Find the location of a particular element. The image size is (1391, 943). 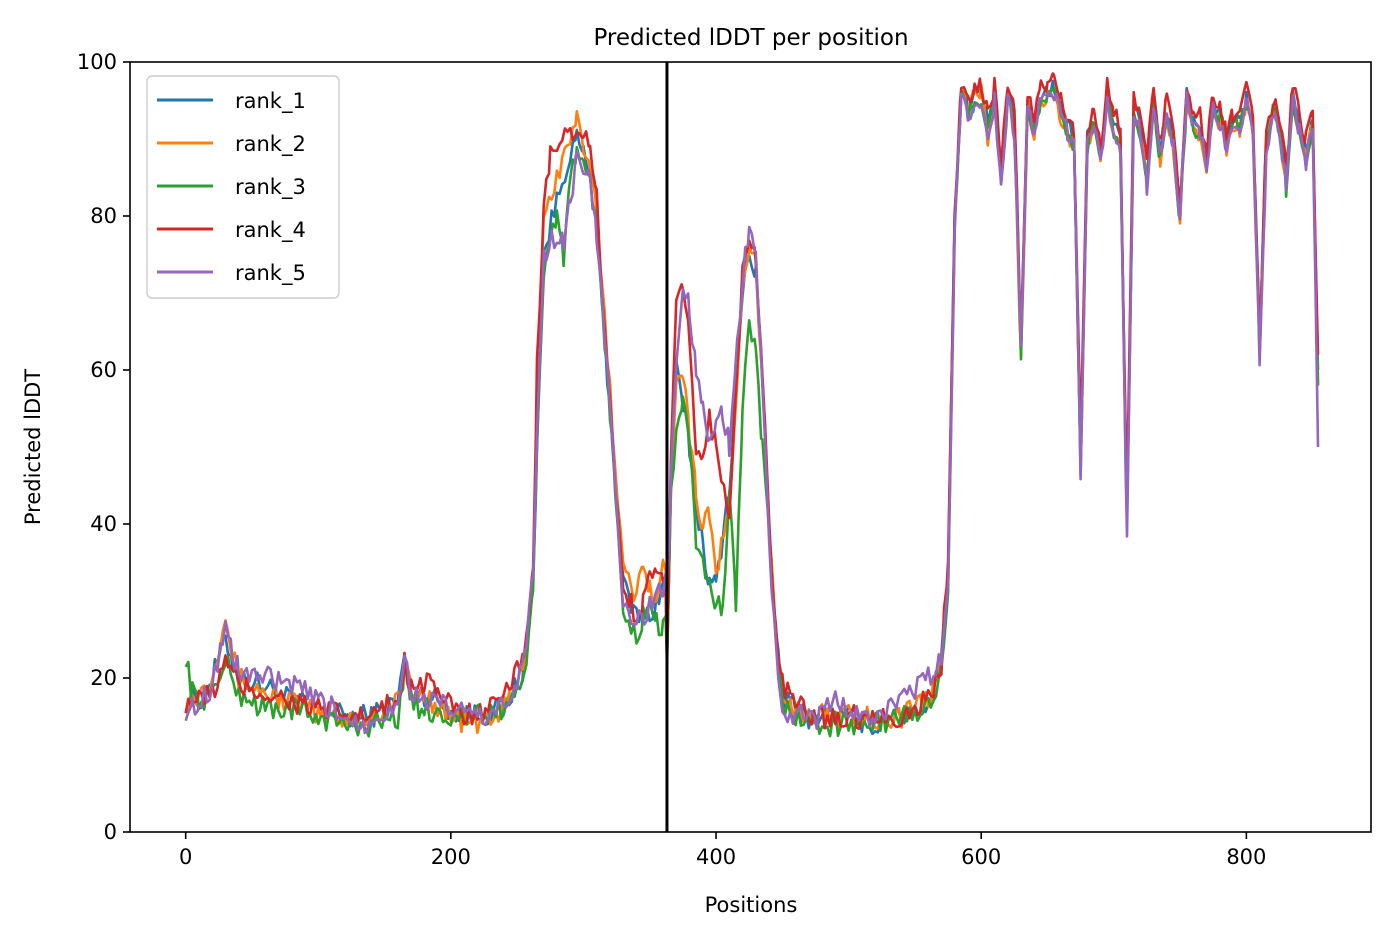

y-tick-label: 40 is located at coordinates (103, 524).